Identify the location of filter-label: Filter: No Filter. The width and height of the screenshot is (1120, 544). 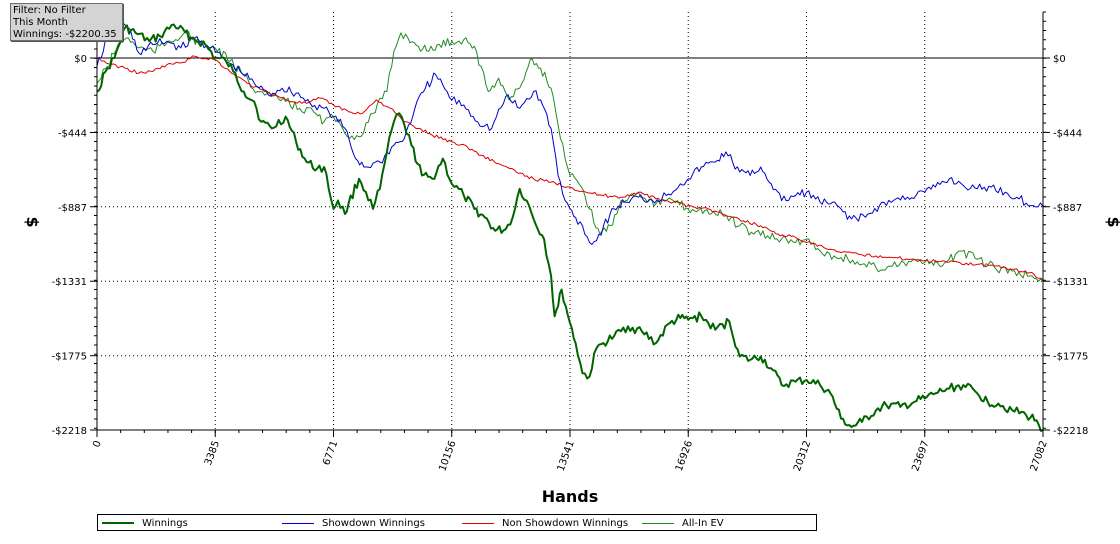
(49, 10).